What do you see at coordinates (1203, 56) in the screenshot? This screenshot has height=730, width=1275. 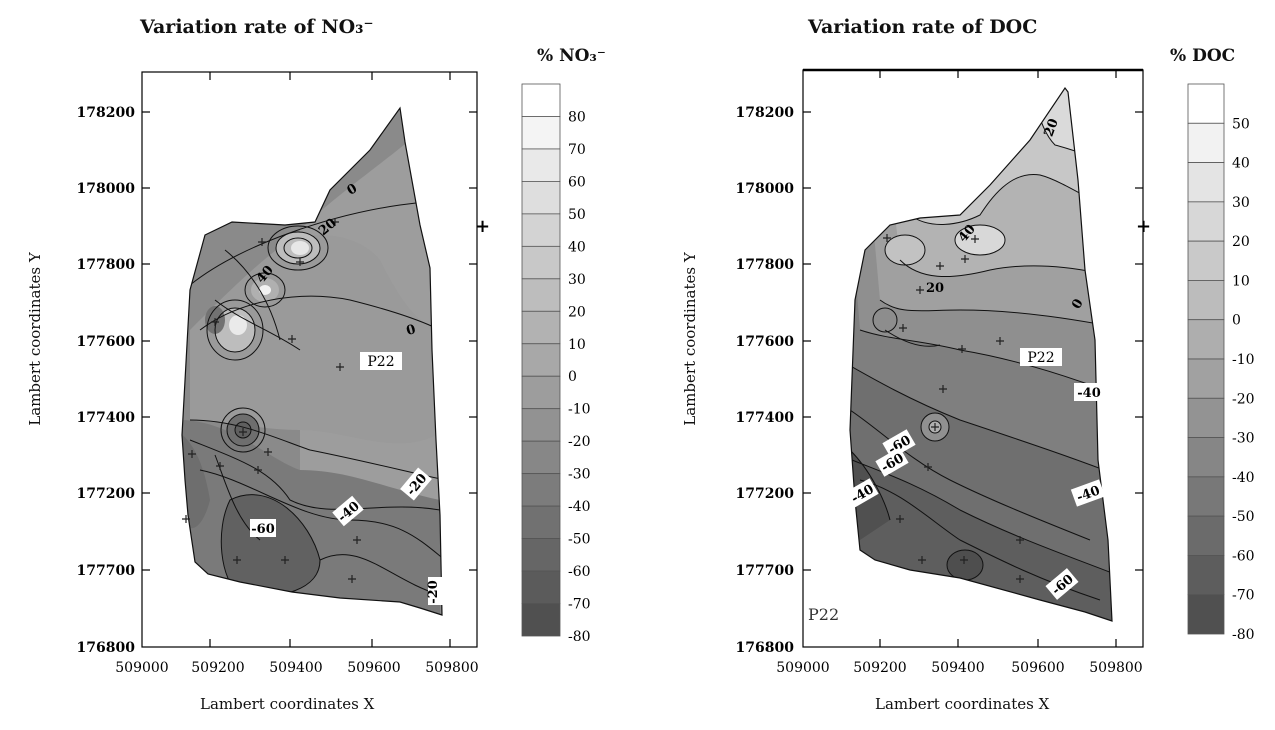 I see `colorbar-title: % DOC` at bounding box center [1203, 56].